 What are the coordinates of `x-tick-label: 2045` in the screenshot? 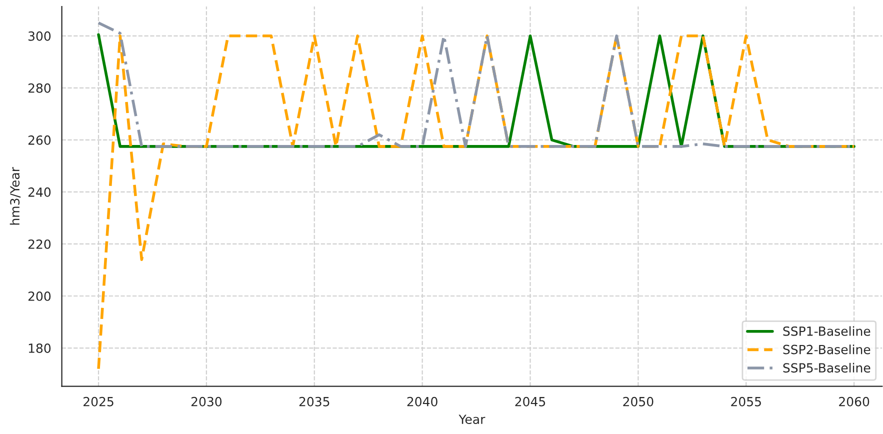 It's located at (530, 401).